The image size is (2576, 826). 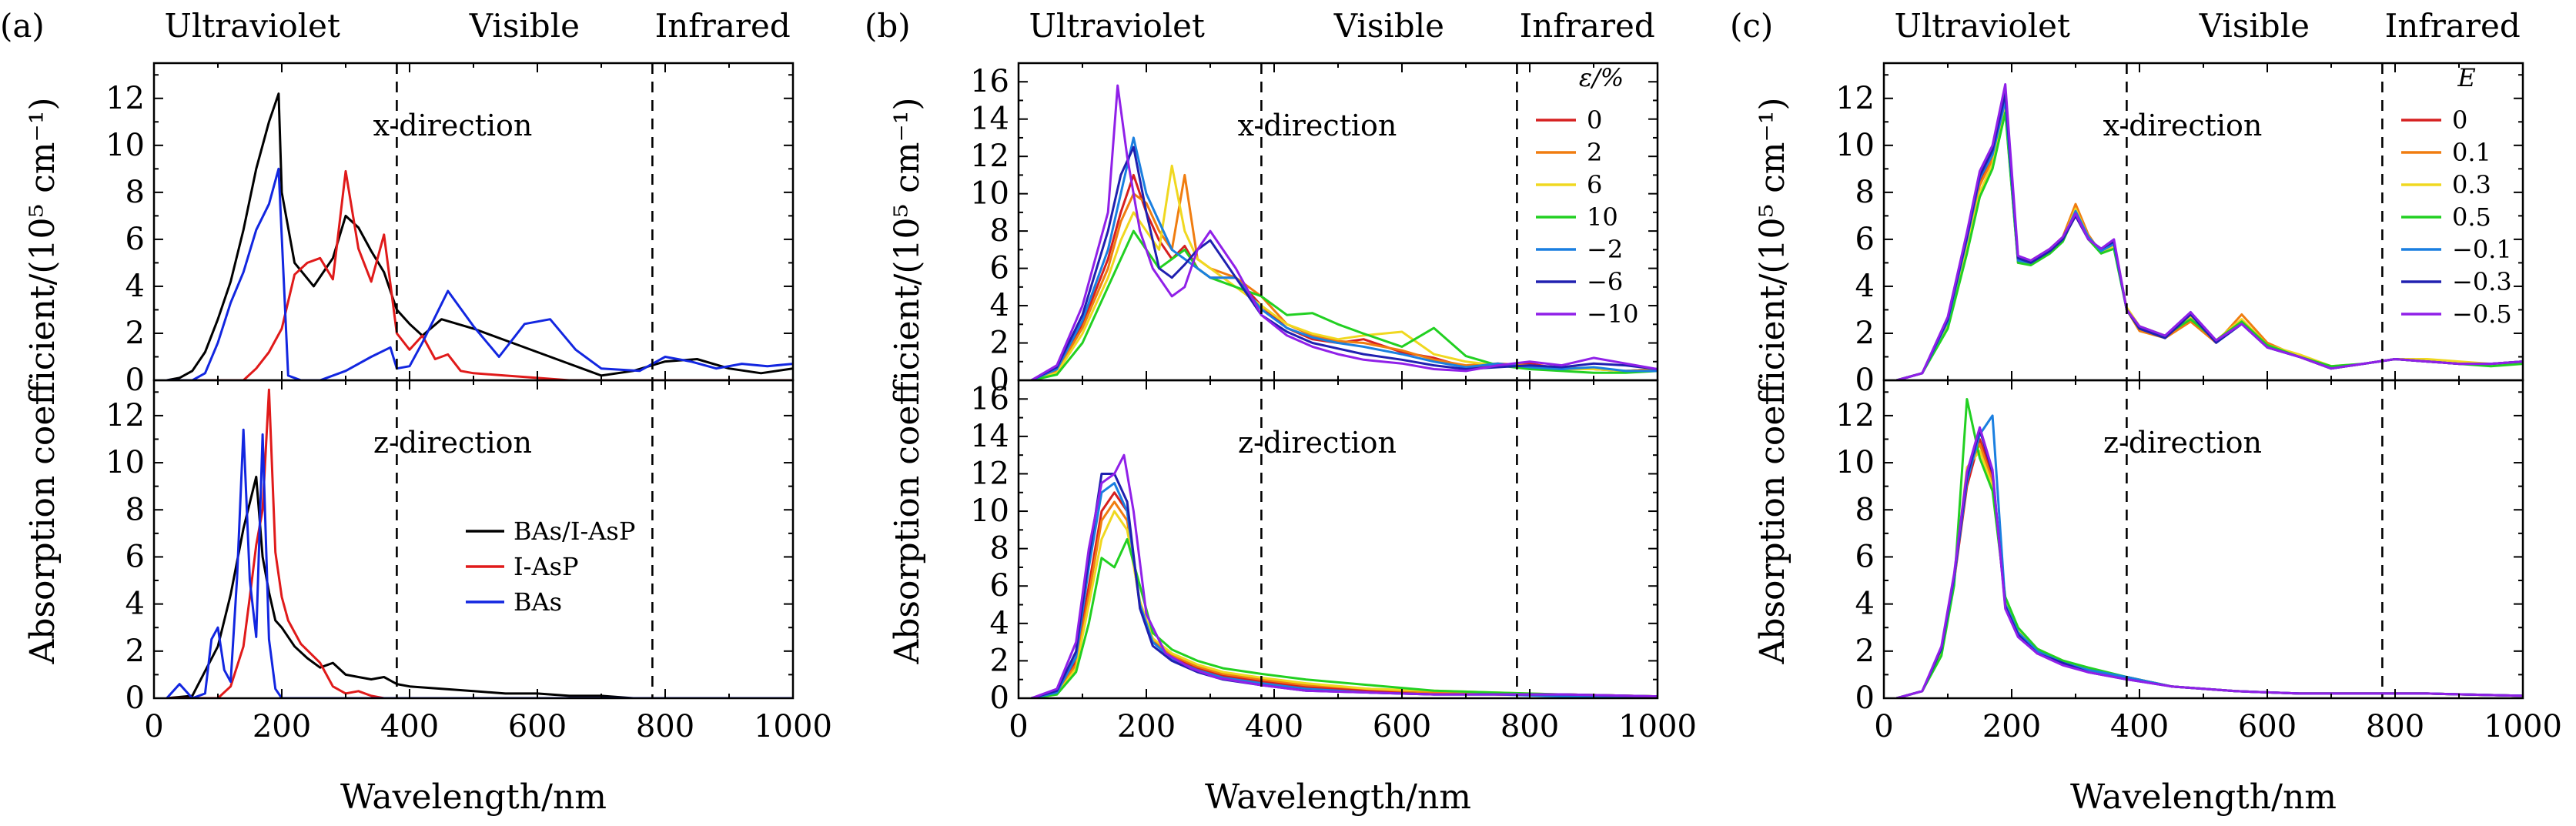 What do you see at coordinates (1751, 26) in the screenshot?
I see `panel-label: (c)` at bounding box center [1751, 26].